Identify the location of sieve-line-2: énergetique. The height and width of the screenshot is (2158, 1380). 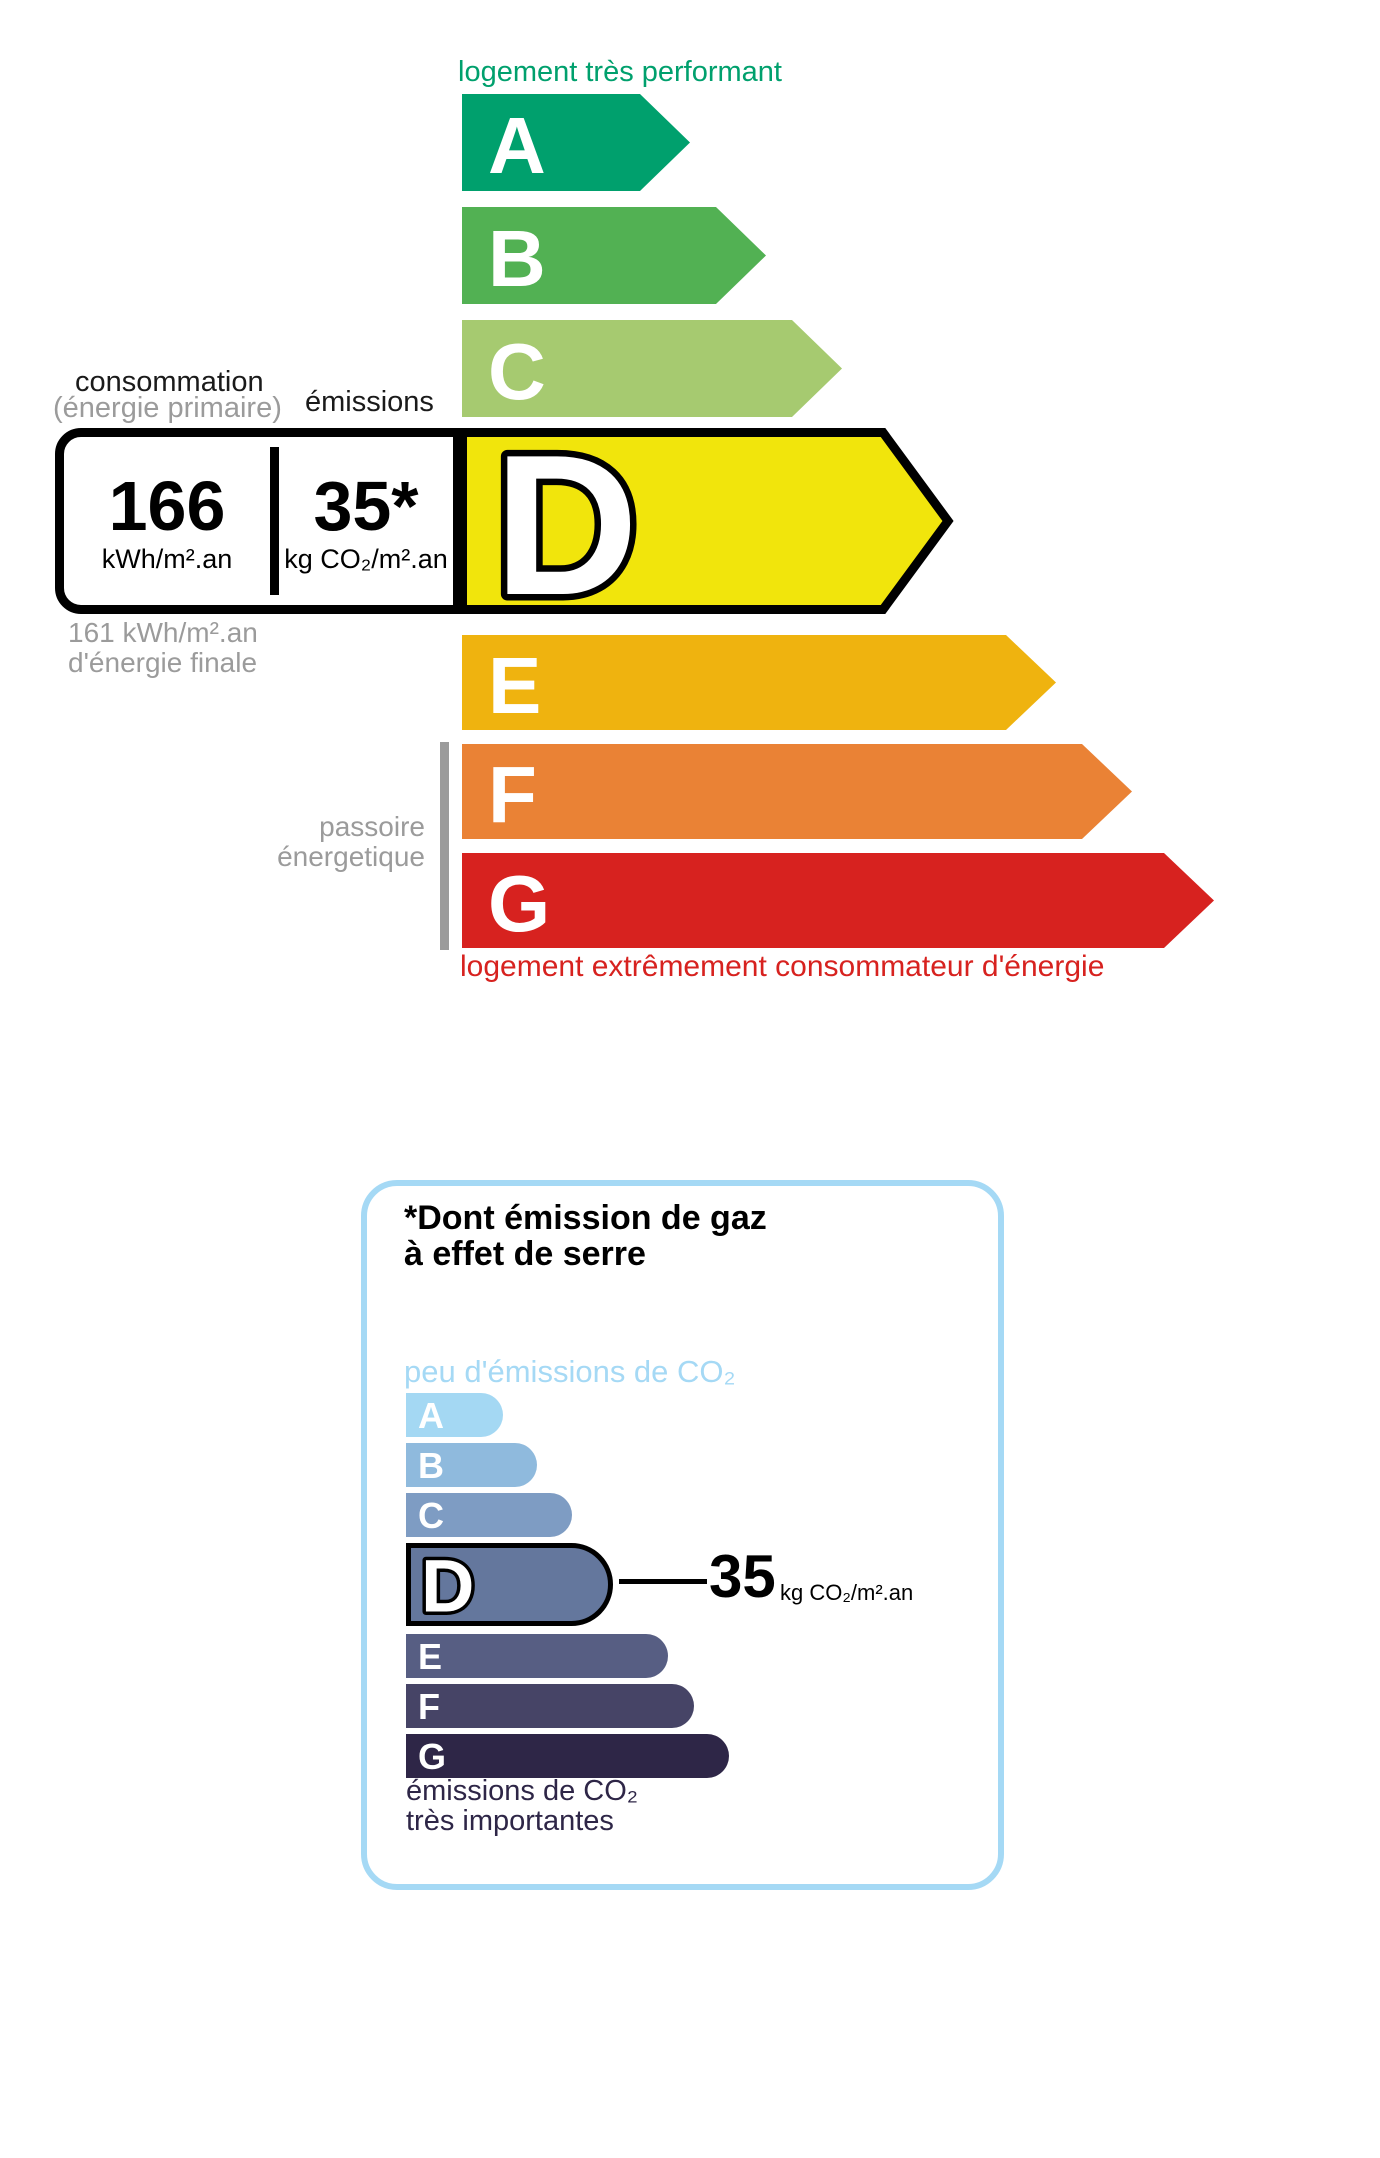
(351, 856).